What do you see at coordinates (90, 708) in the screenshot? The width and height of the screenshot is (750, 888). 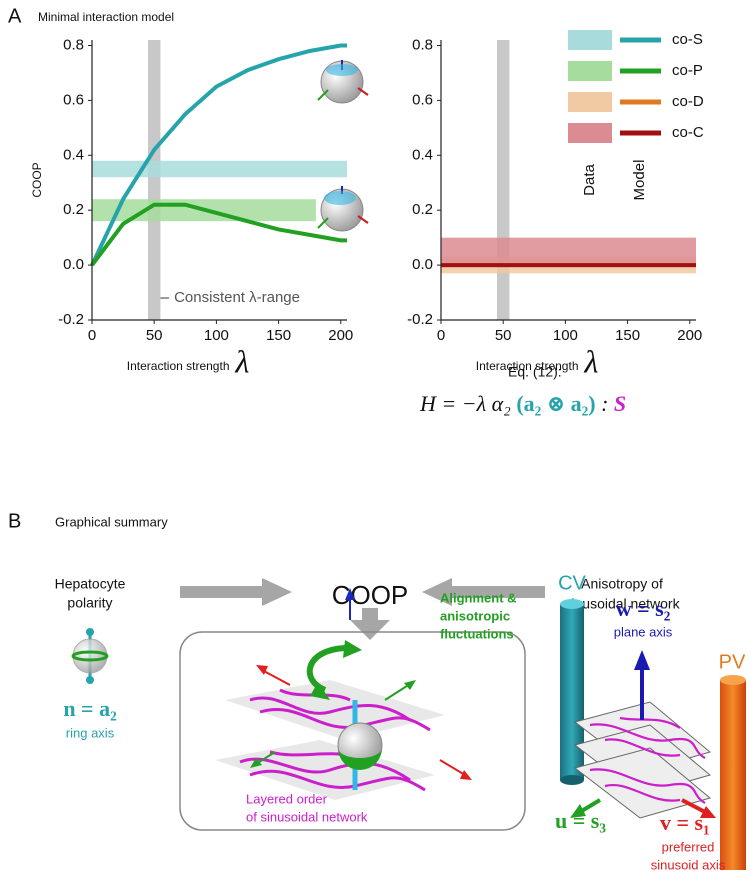 I see `n-axis: n = a₂` at bounding box center [90, 708].